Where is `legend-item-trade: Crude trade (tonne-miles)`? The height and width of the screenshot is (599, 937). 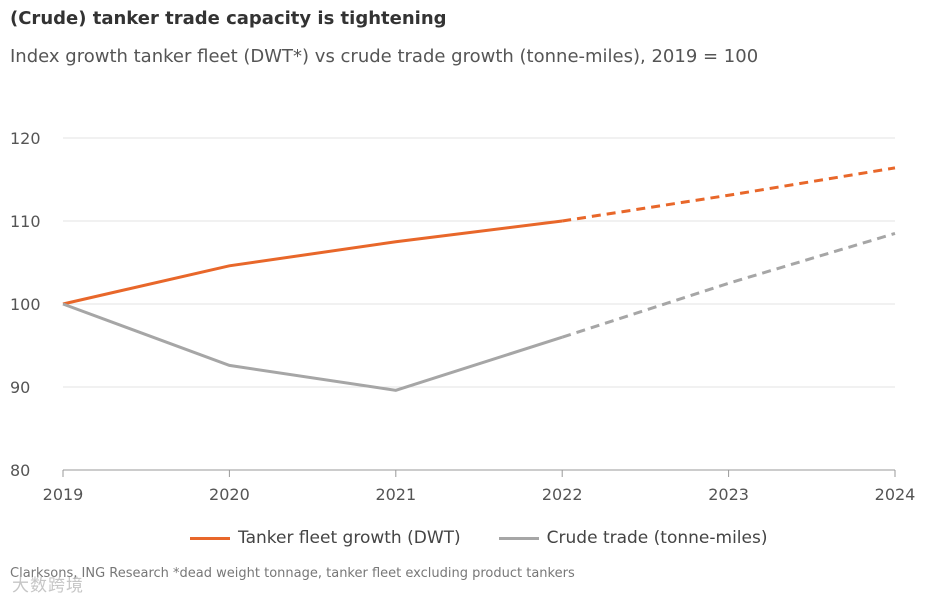
legend-item-trade: Crude trade (tonne-miles) is located at coordinates (633, 538).